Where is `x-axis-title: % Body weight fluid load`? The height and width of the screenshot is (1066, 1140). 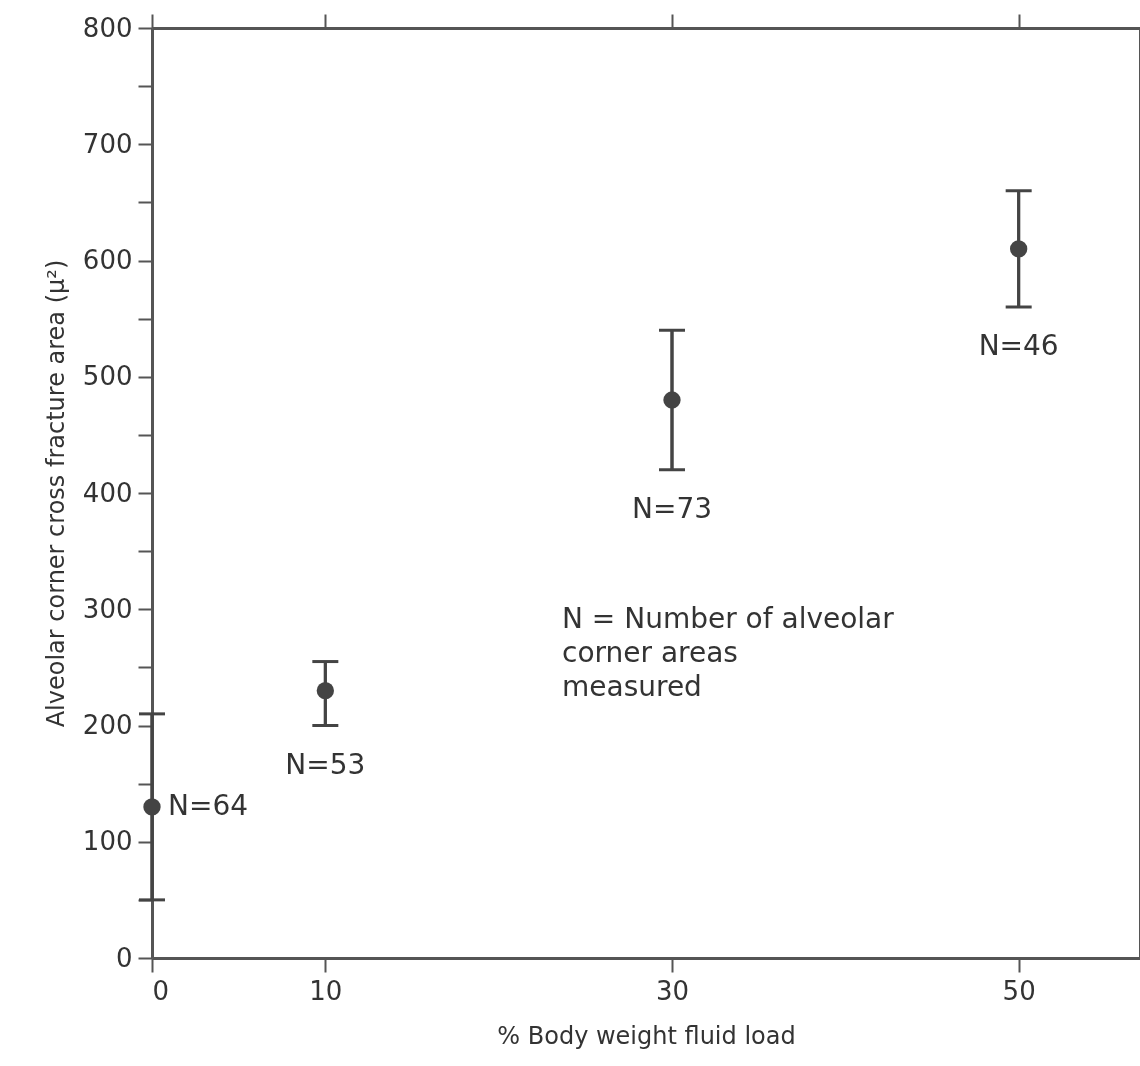
x-axis-title: % Body weight fluid load is located at coordinates (646, 1035).